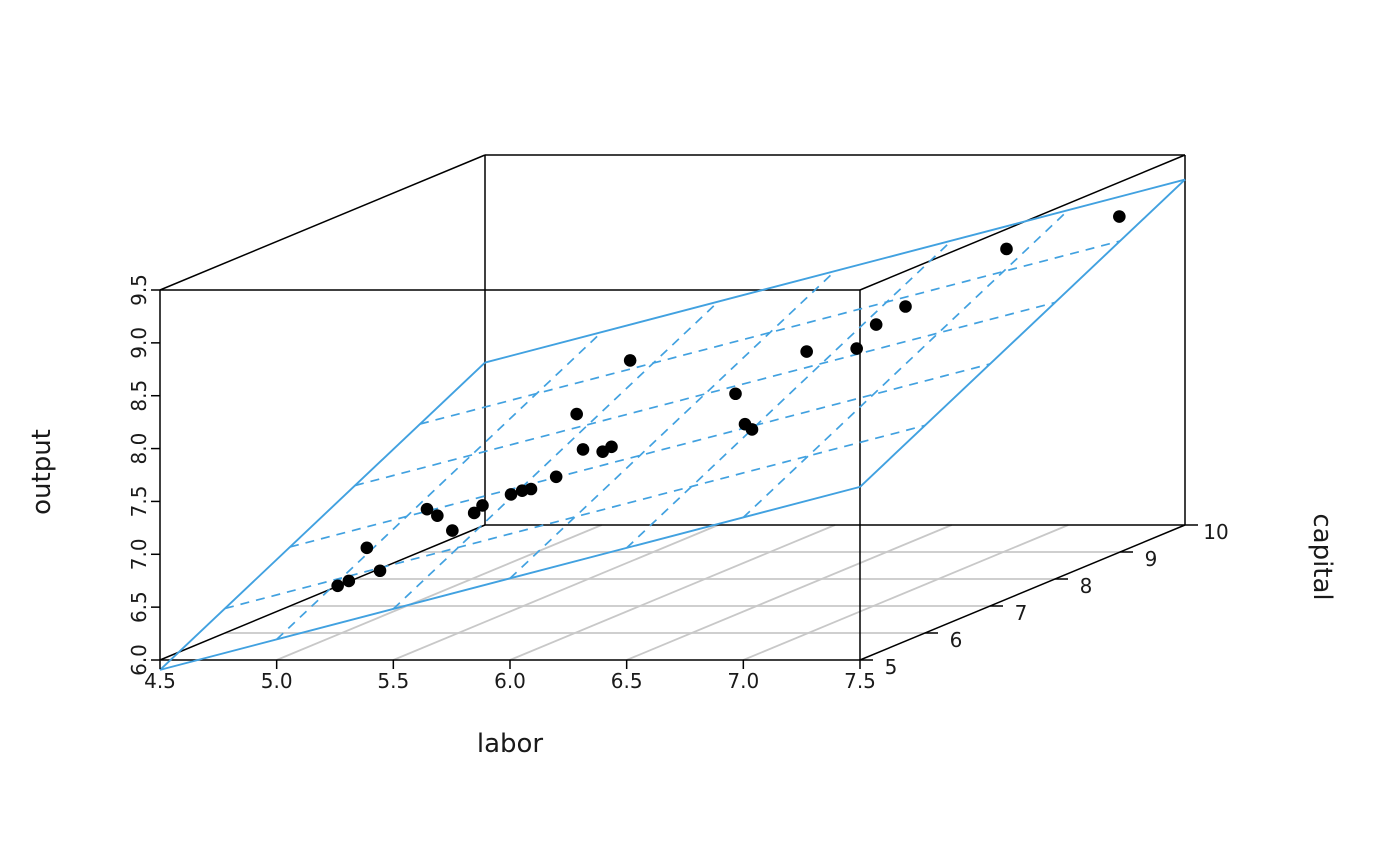 This screenshot has height=866, width=1400. What do you see at coordinates (1086, 586) in the screenshot?
I see `capital-tick-label: 8` at bounding box center [1086, 586].